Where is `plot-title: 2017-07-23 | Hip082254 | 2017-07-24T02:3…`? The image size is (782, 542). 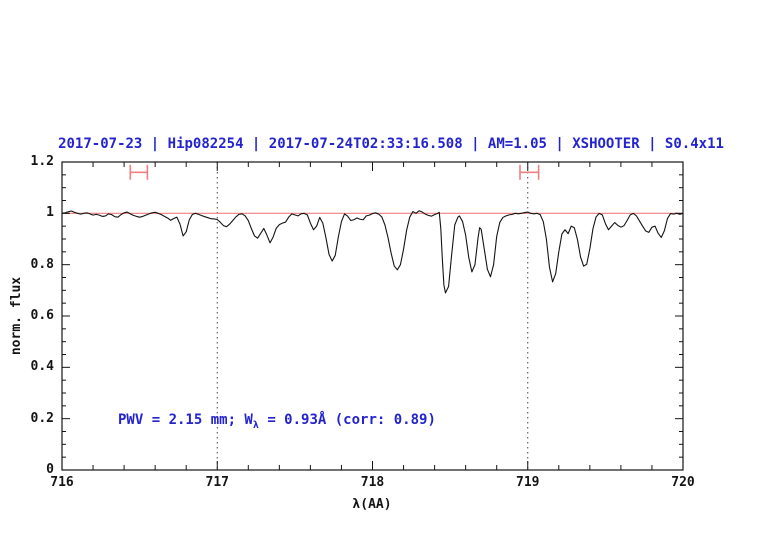
plot-title: 2017-07-23 | Hip082254 | 2017-07-24T02:3… is located at coordinates (391, 144).